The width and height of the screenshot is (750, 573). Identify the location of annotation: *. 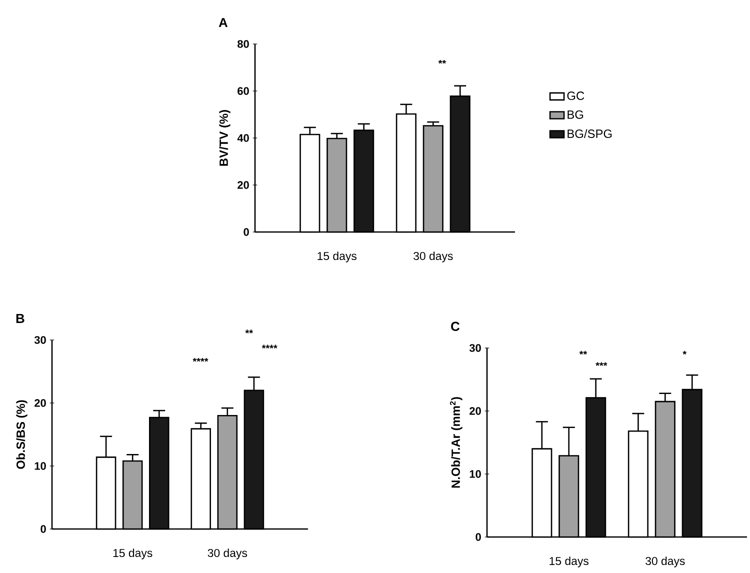
(684, 352).